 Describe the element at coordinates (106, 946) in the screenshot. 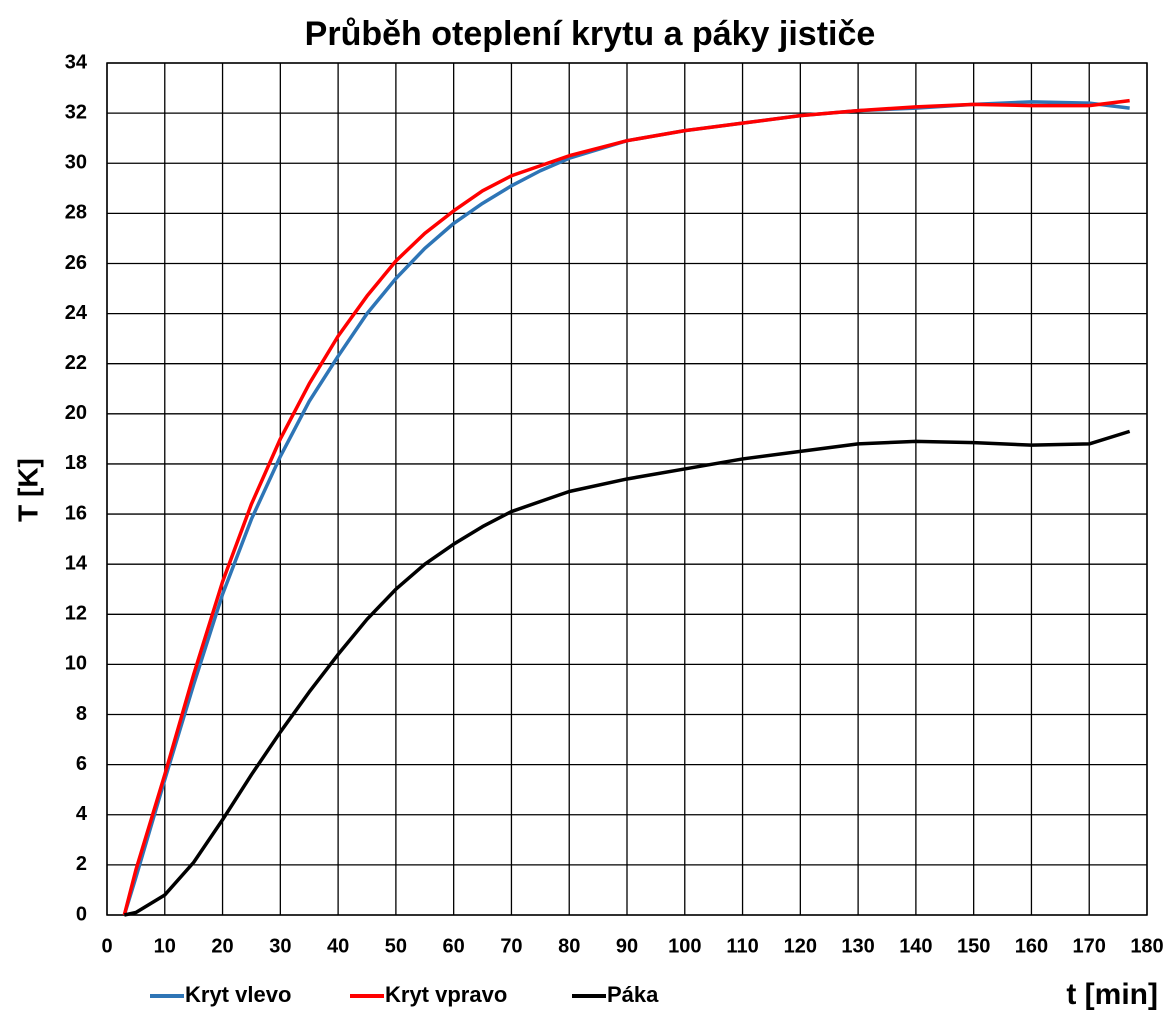

I see `x-tick-label: 0` at that location.